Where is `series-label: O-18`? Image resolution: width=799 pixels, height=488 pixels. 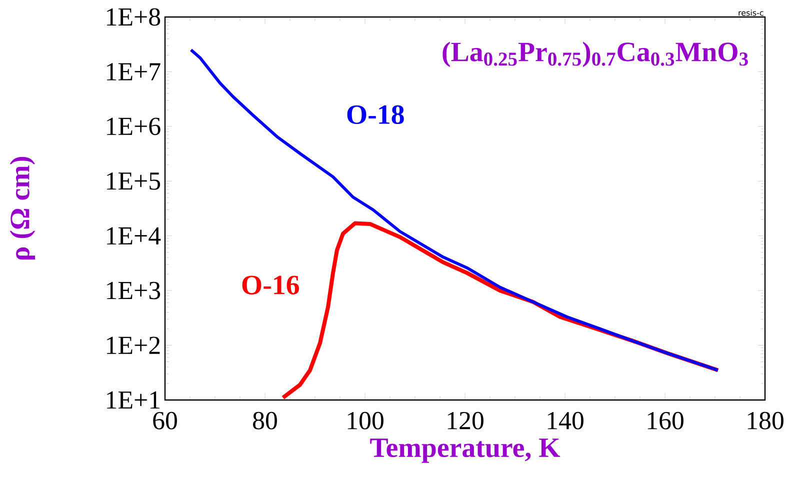 series-label: O-18 is located at coordinates (375, 114).